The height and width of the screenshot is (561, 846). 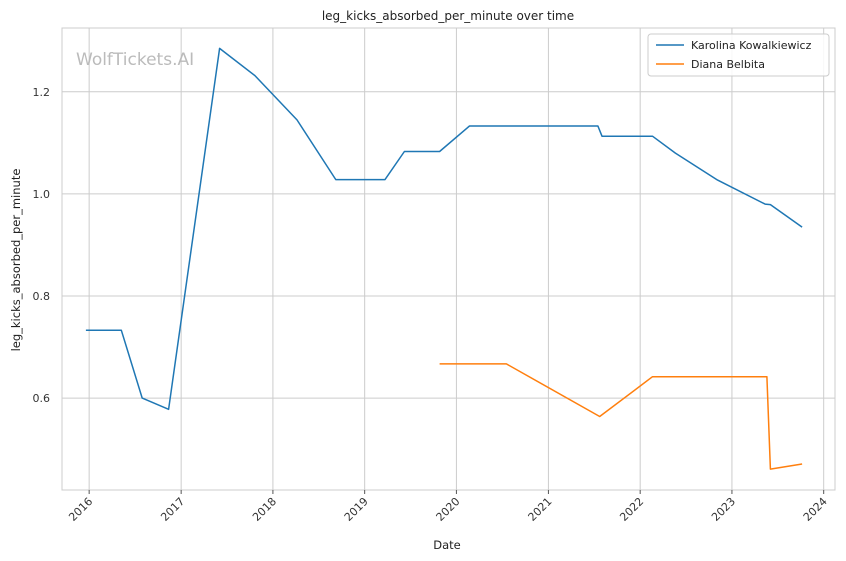 I want to click on y-tick-label: 1.2, so click(x=42, y=92).